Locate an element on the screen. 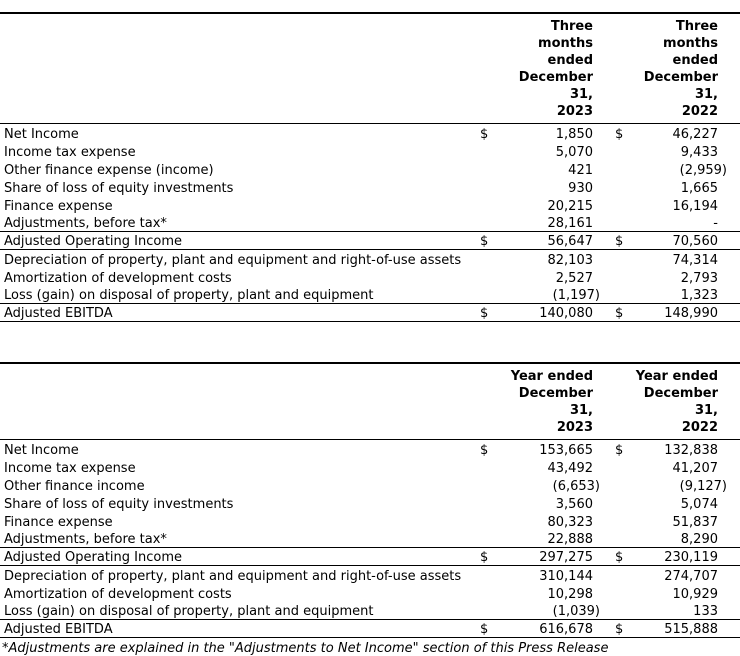 The width and height of the screenshot is (740, 656). value-current-period: (1,197) is located at coordinates (576, 295).